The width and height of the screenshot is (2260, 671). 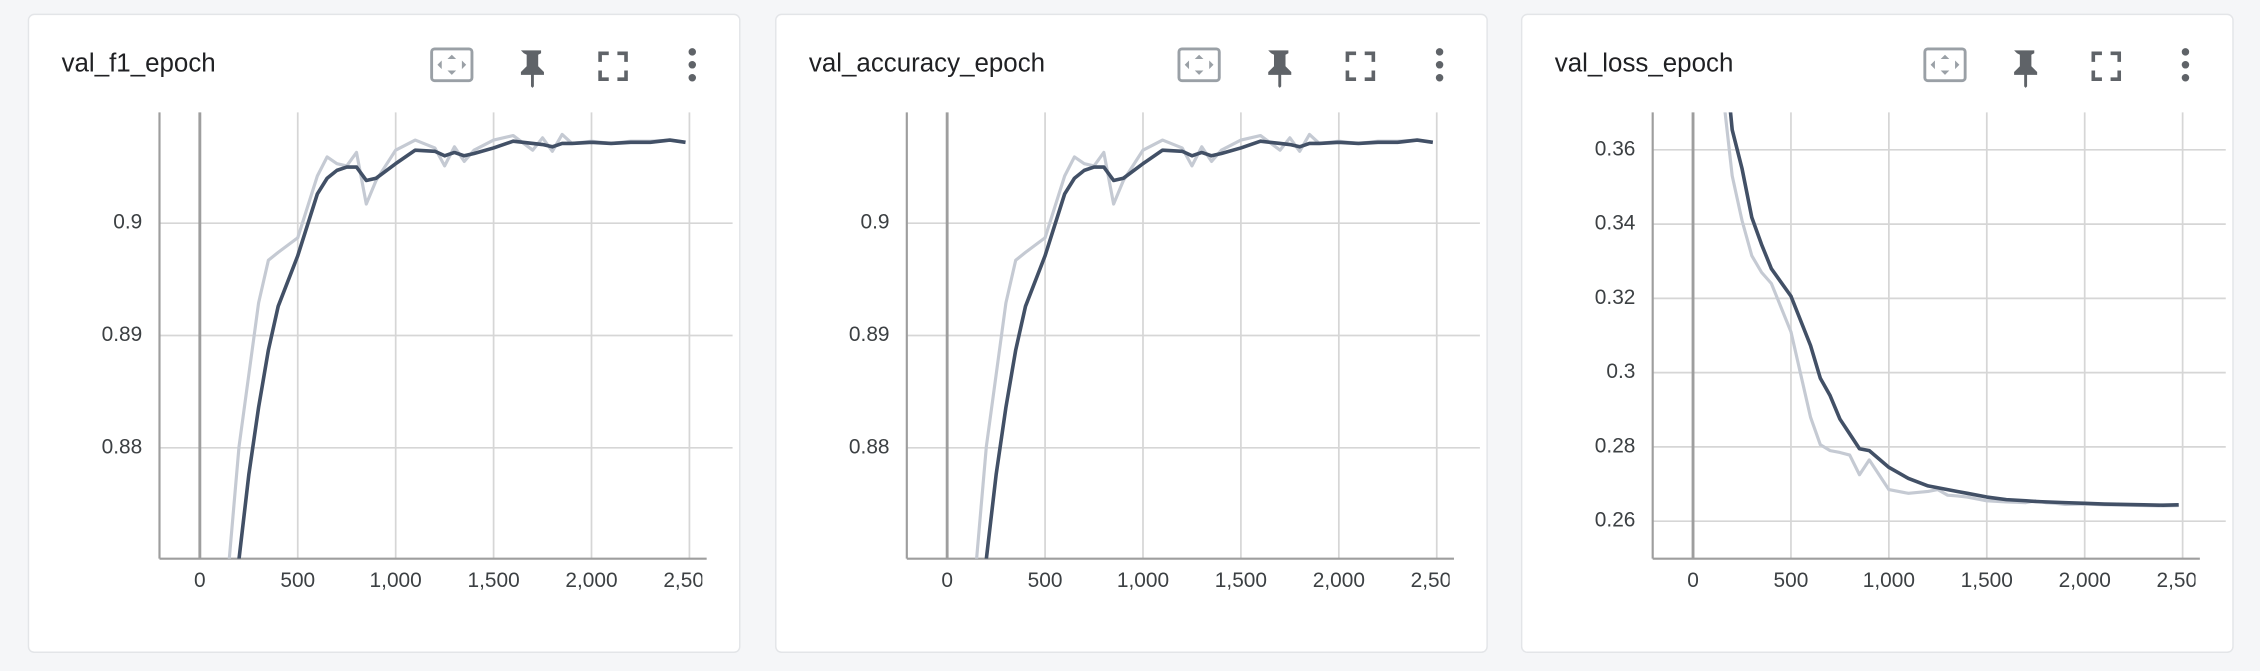 I want to click on y-tick-label: 0.3, so click(x=1620, y=371).